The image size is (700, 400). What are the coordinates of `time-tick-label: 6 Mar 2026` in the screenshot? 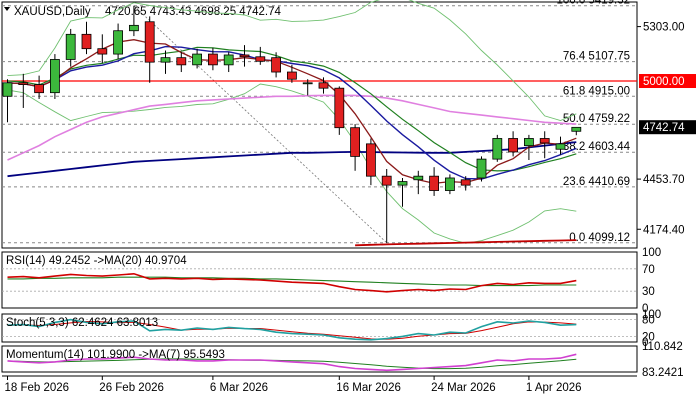 It's located at (239, 388).